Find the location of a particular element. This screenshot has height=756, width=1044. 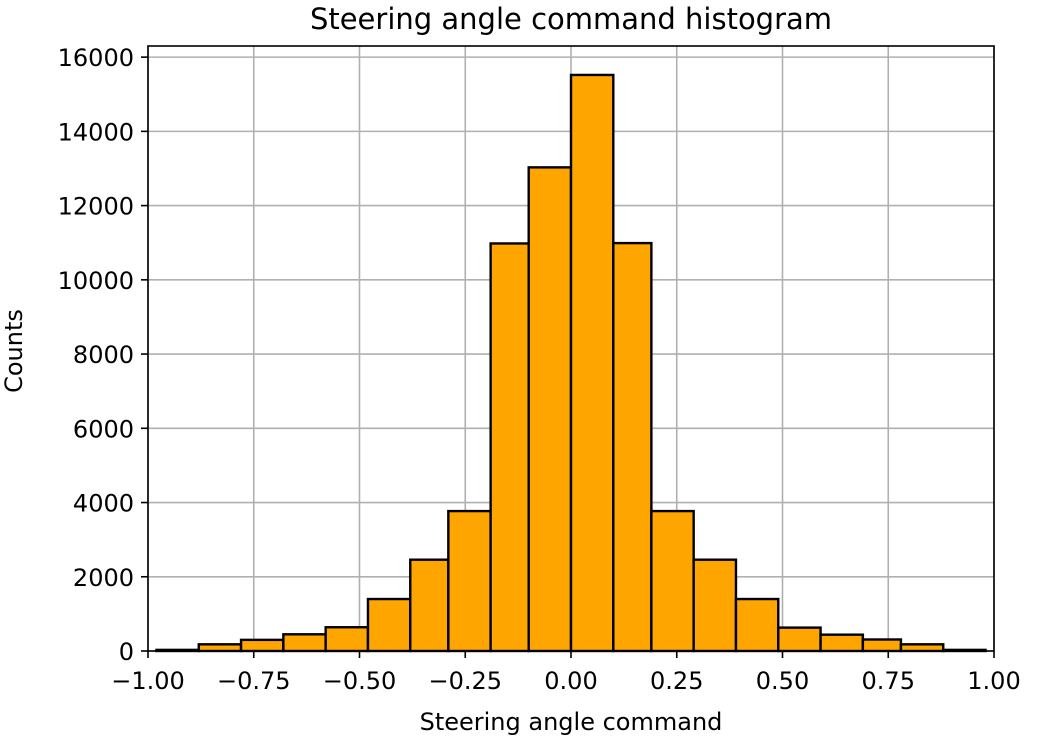

y-tick-label: 10000 is located at coordinates (96, 281).